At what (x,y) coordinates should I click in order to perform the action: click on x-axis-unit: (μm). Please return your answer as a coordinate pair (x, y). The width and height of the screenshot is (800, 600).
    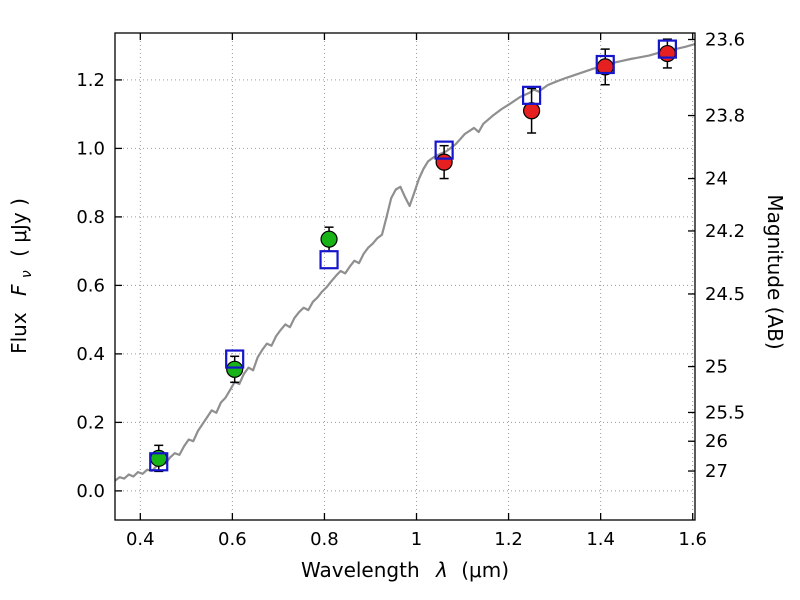
    Looking at the image, I should click on (485, 570).